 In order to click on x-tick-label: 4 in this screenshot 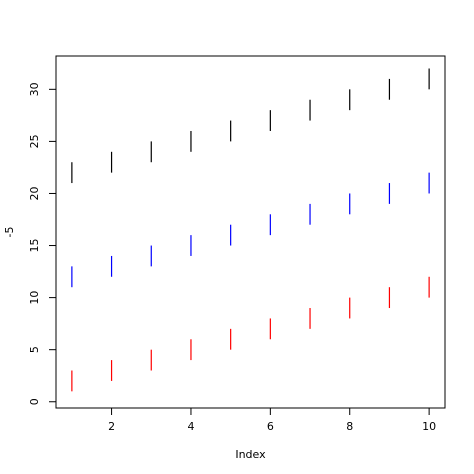, I will do `click(190, 426)`.